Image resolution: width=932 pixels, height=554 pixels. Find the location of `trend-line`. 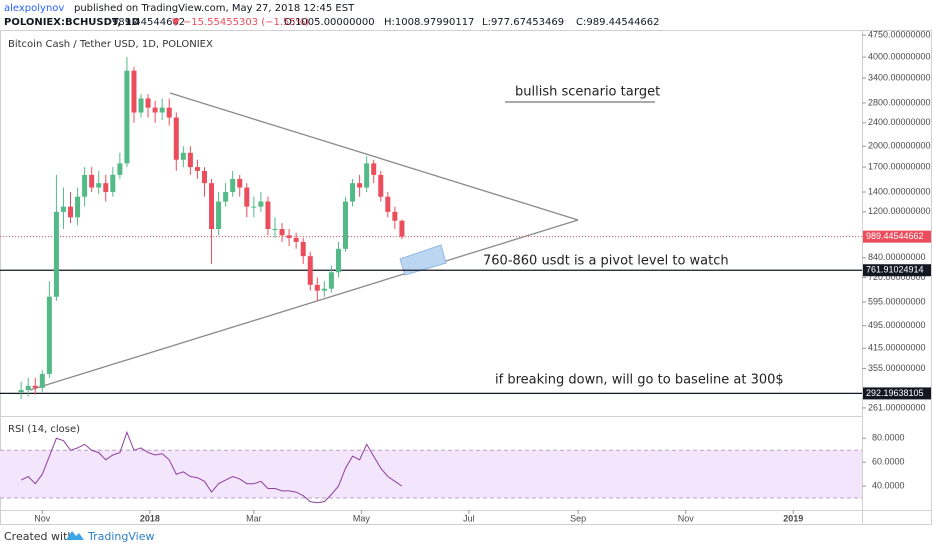

trend-line is located at coordinates (374, 156).